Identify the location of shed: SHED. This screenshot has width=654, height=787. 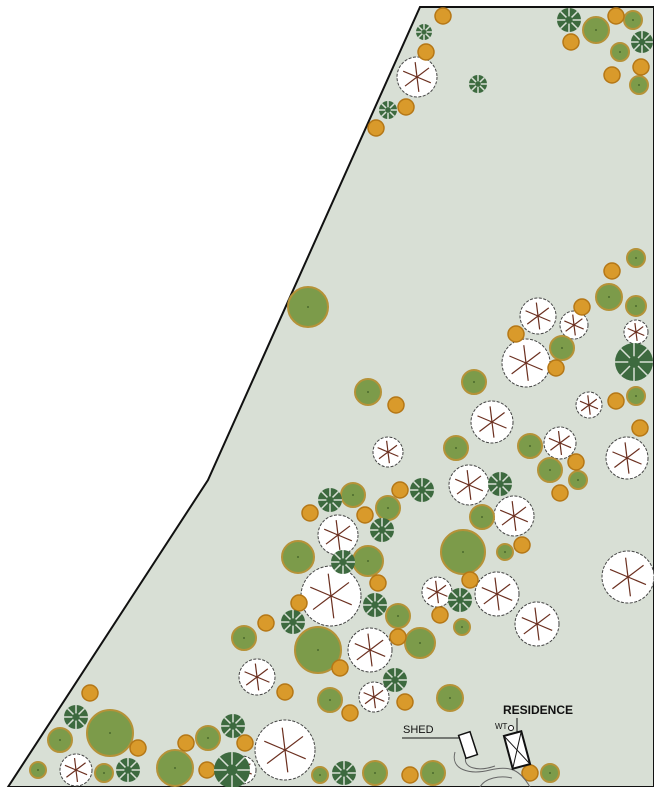
(440, 742).